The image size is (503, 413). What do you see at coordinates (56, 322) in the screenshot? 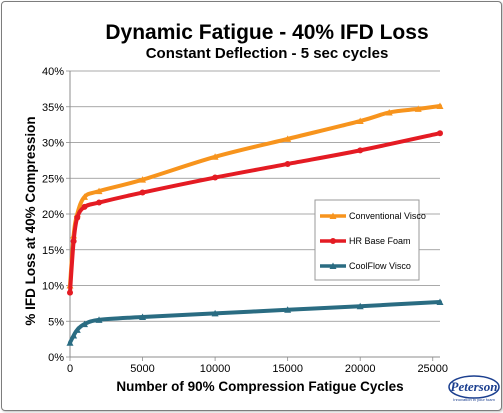
I see `y-tick-label: 5%` at bounding box center [56, 322].